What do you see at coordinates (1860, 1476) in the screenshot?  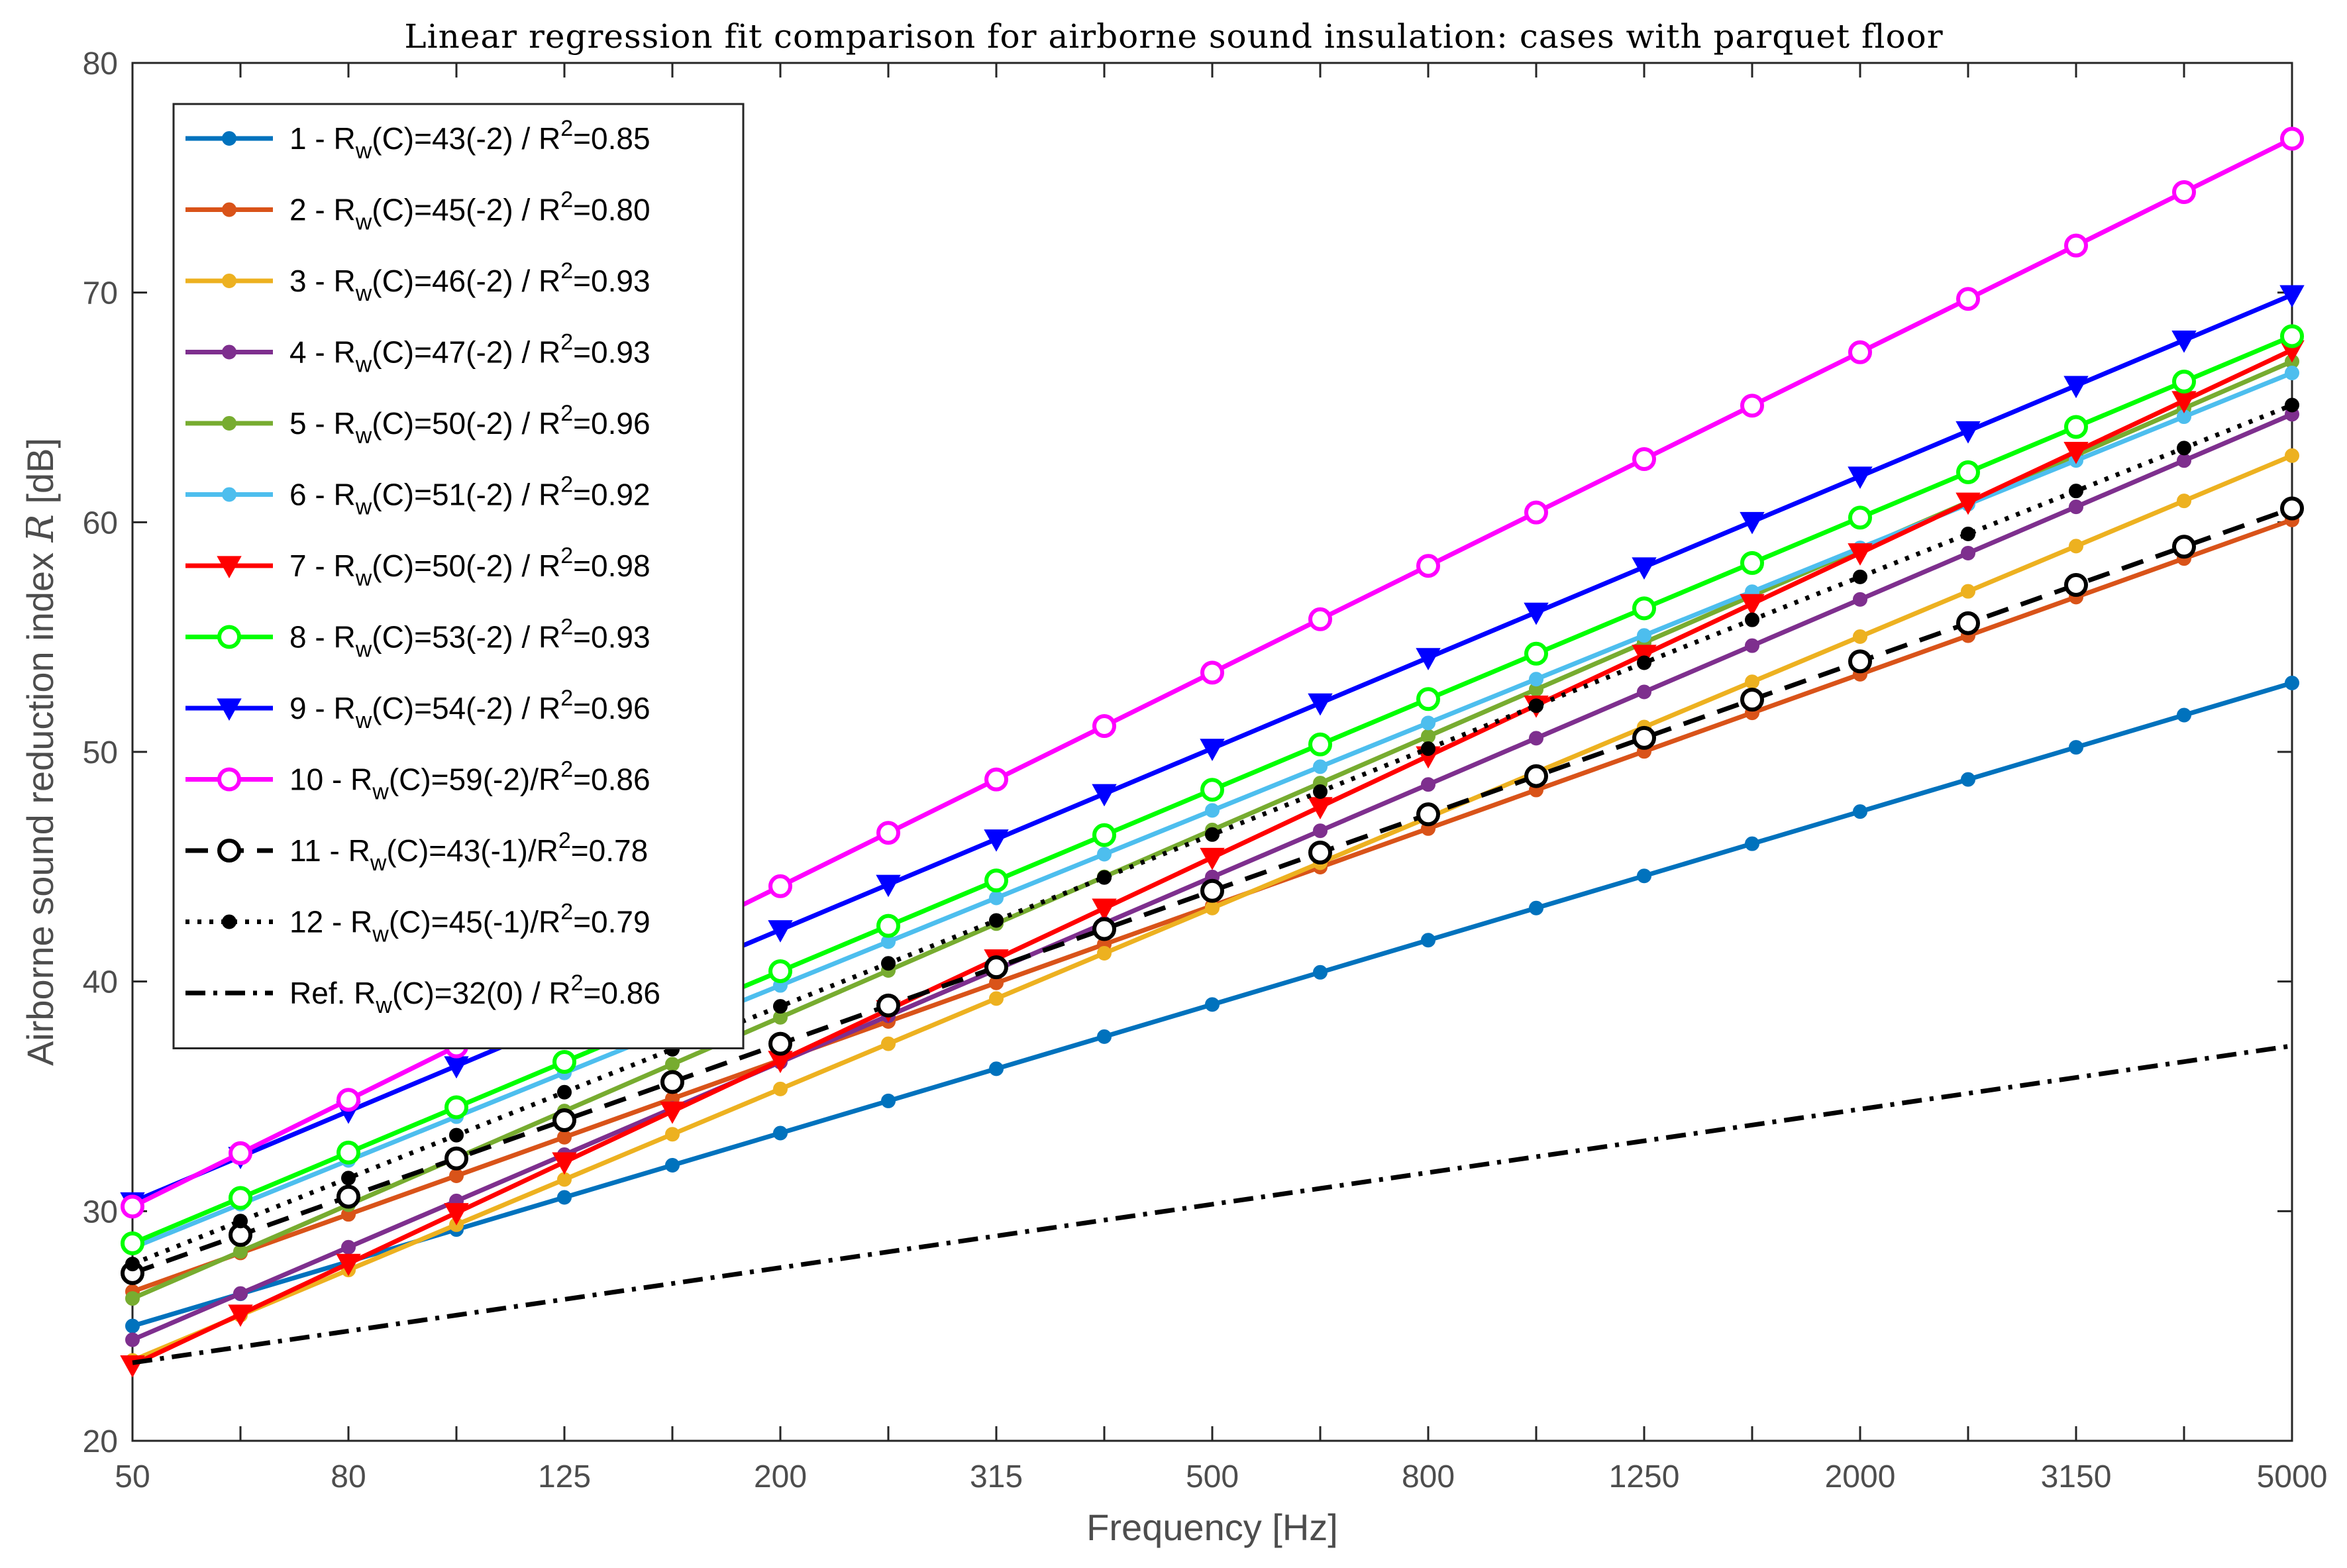 I see `x-tick-label: 2000` at bounding box center [1860, 1476].